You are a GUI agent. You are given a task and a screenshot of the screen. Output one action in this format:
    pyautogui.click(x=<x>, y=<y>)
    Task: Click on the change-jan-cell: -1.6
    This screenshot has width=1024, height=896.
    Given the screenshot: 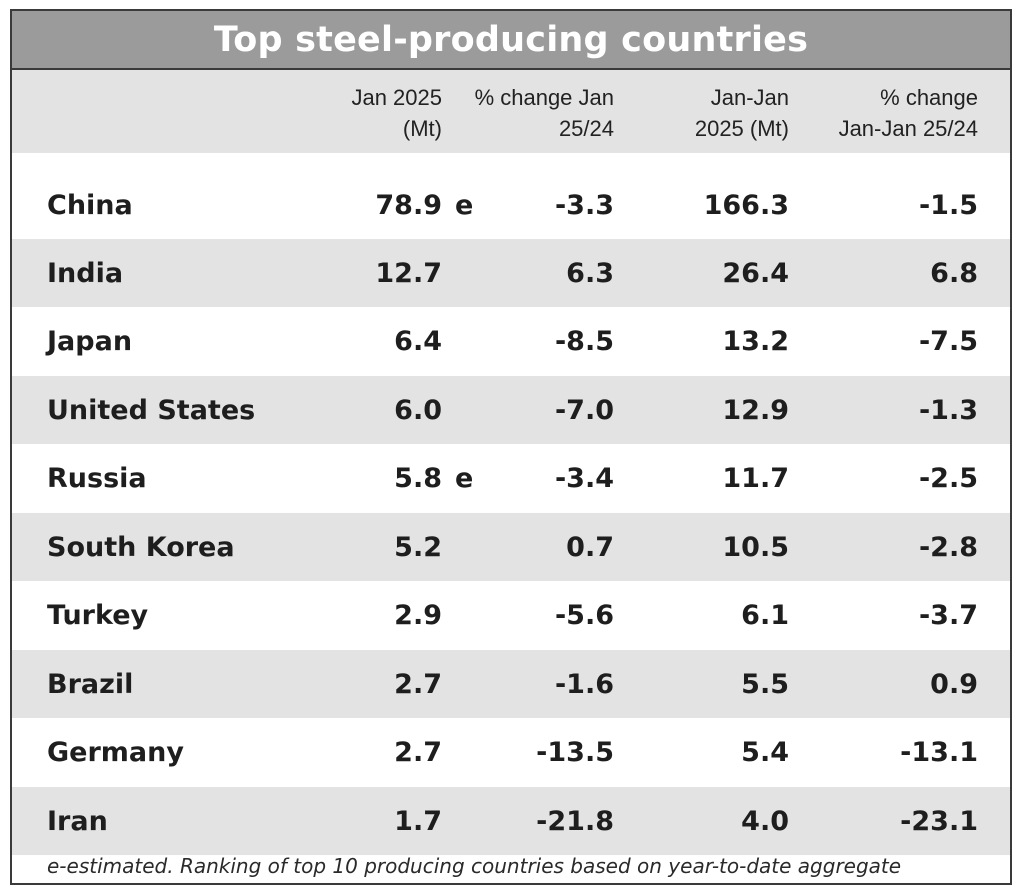 What is the action you would take?
    pyautogui.click(x=584, y=684)
    